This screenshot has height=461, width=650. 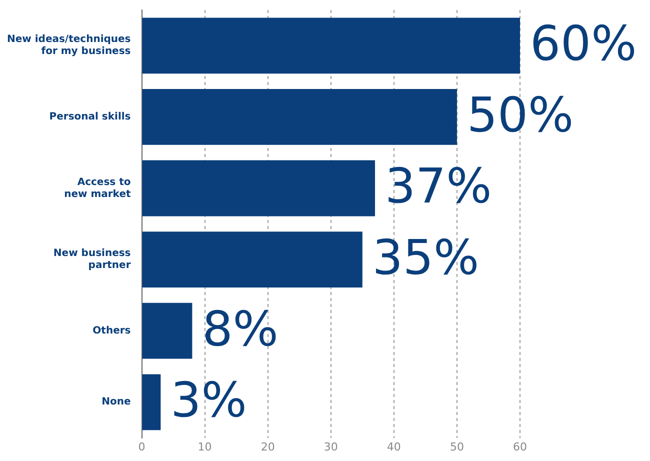 I want to click on x-tick-label: 30, so click(x=331, y=447).